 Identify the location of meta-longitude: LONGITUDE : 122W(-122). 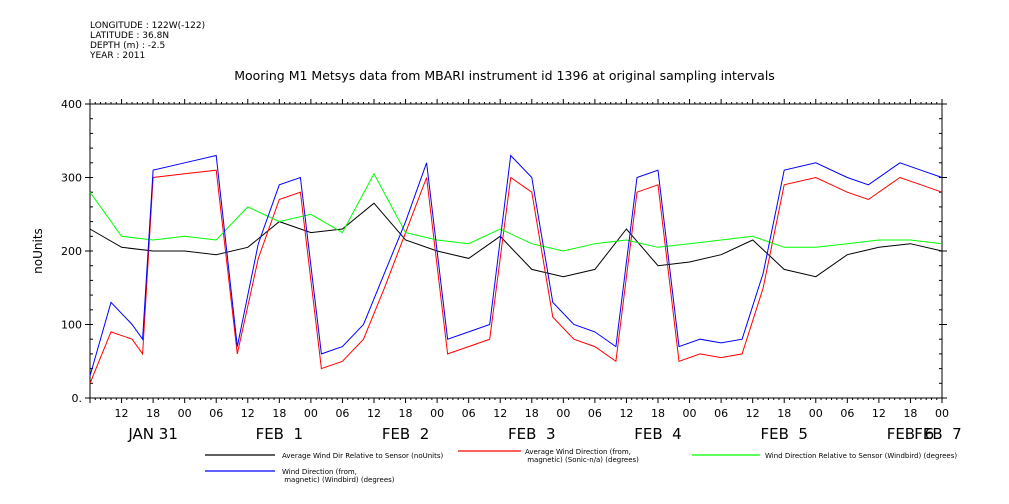
(148, 26).